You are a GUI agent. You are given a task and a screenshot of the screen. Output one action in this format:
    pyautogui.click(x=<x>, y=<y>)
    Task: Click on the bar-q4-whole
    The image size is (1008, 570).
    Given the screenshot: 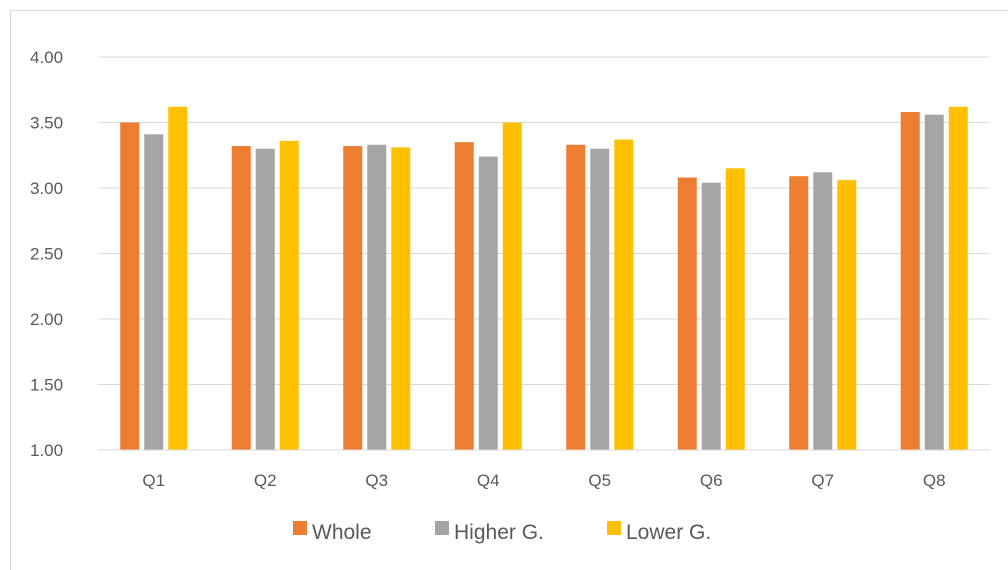 What is the action you would take?
    pyautogui.click(x=464, y=296)
    